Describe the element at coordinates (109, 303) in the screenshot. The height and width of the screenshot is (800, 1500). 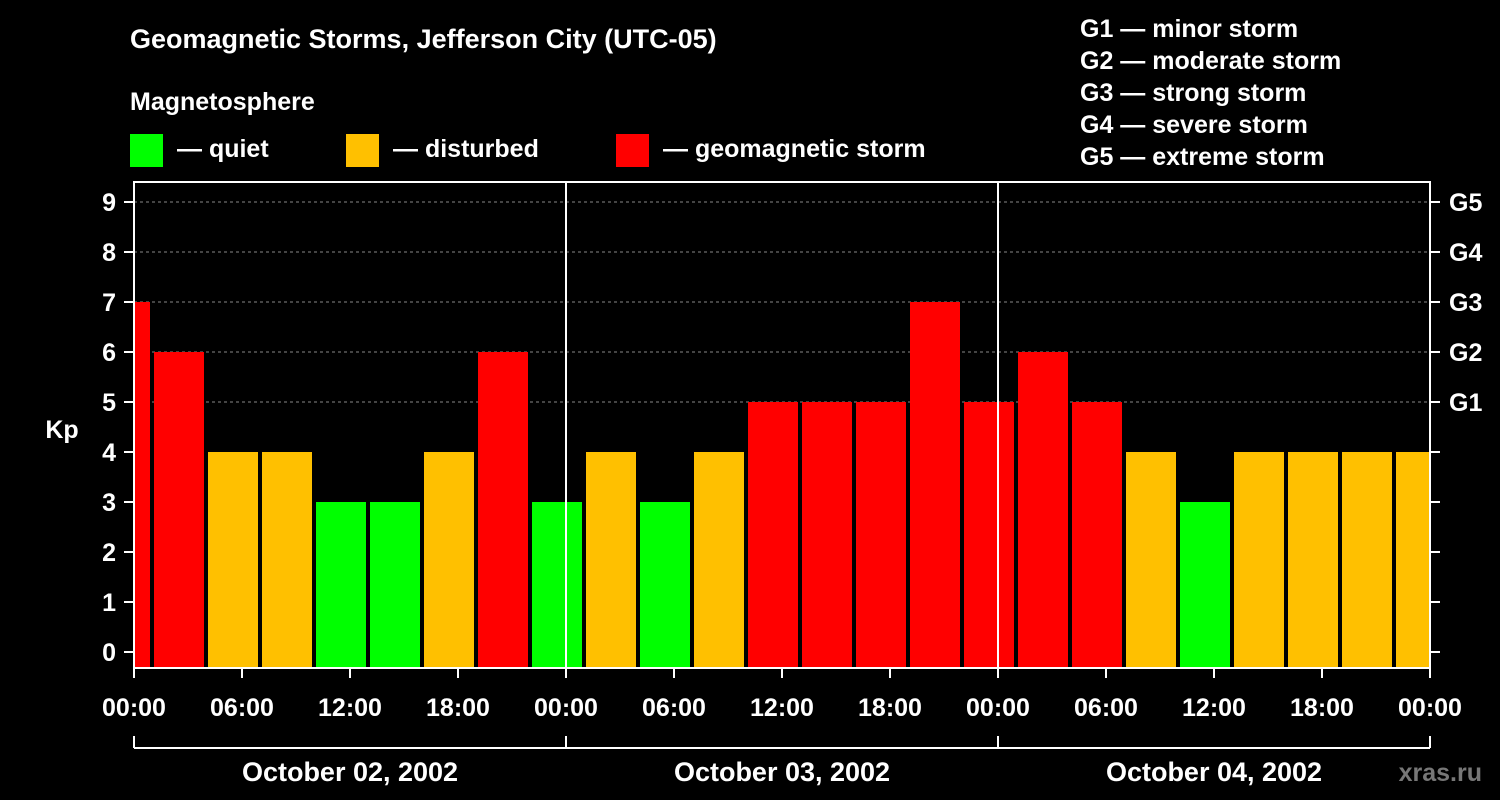
I see `y-tick-label: 7` at that location.